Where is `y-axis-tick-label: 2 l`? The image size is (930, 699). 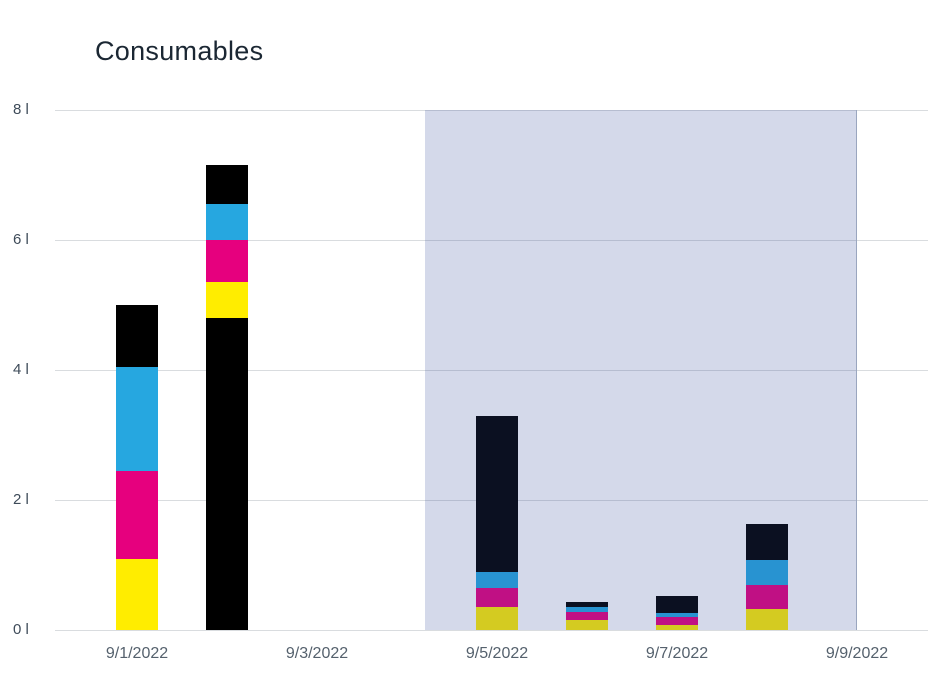 y-axis-tick-label: 2 l is located at coordinates (21, 499).